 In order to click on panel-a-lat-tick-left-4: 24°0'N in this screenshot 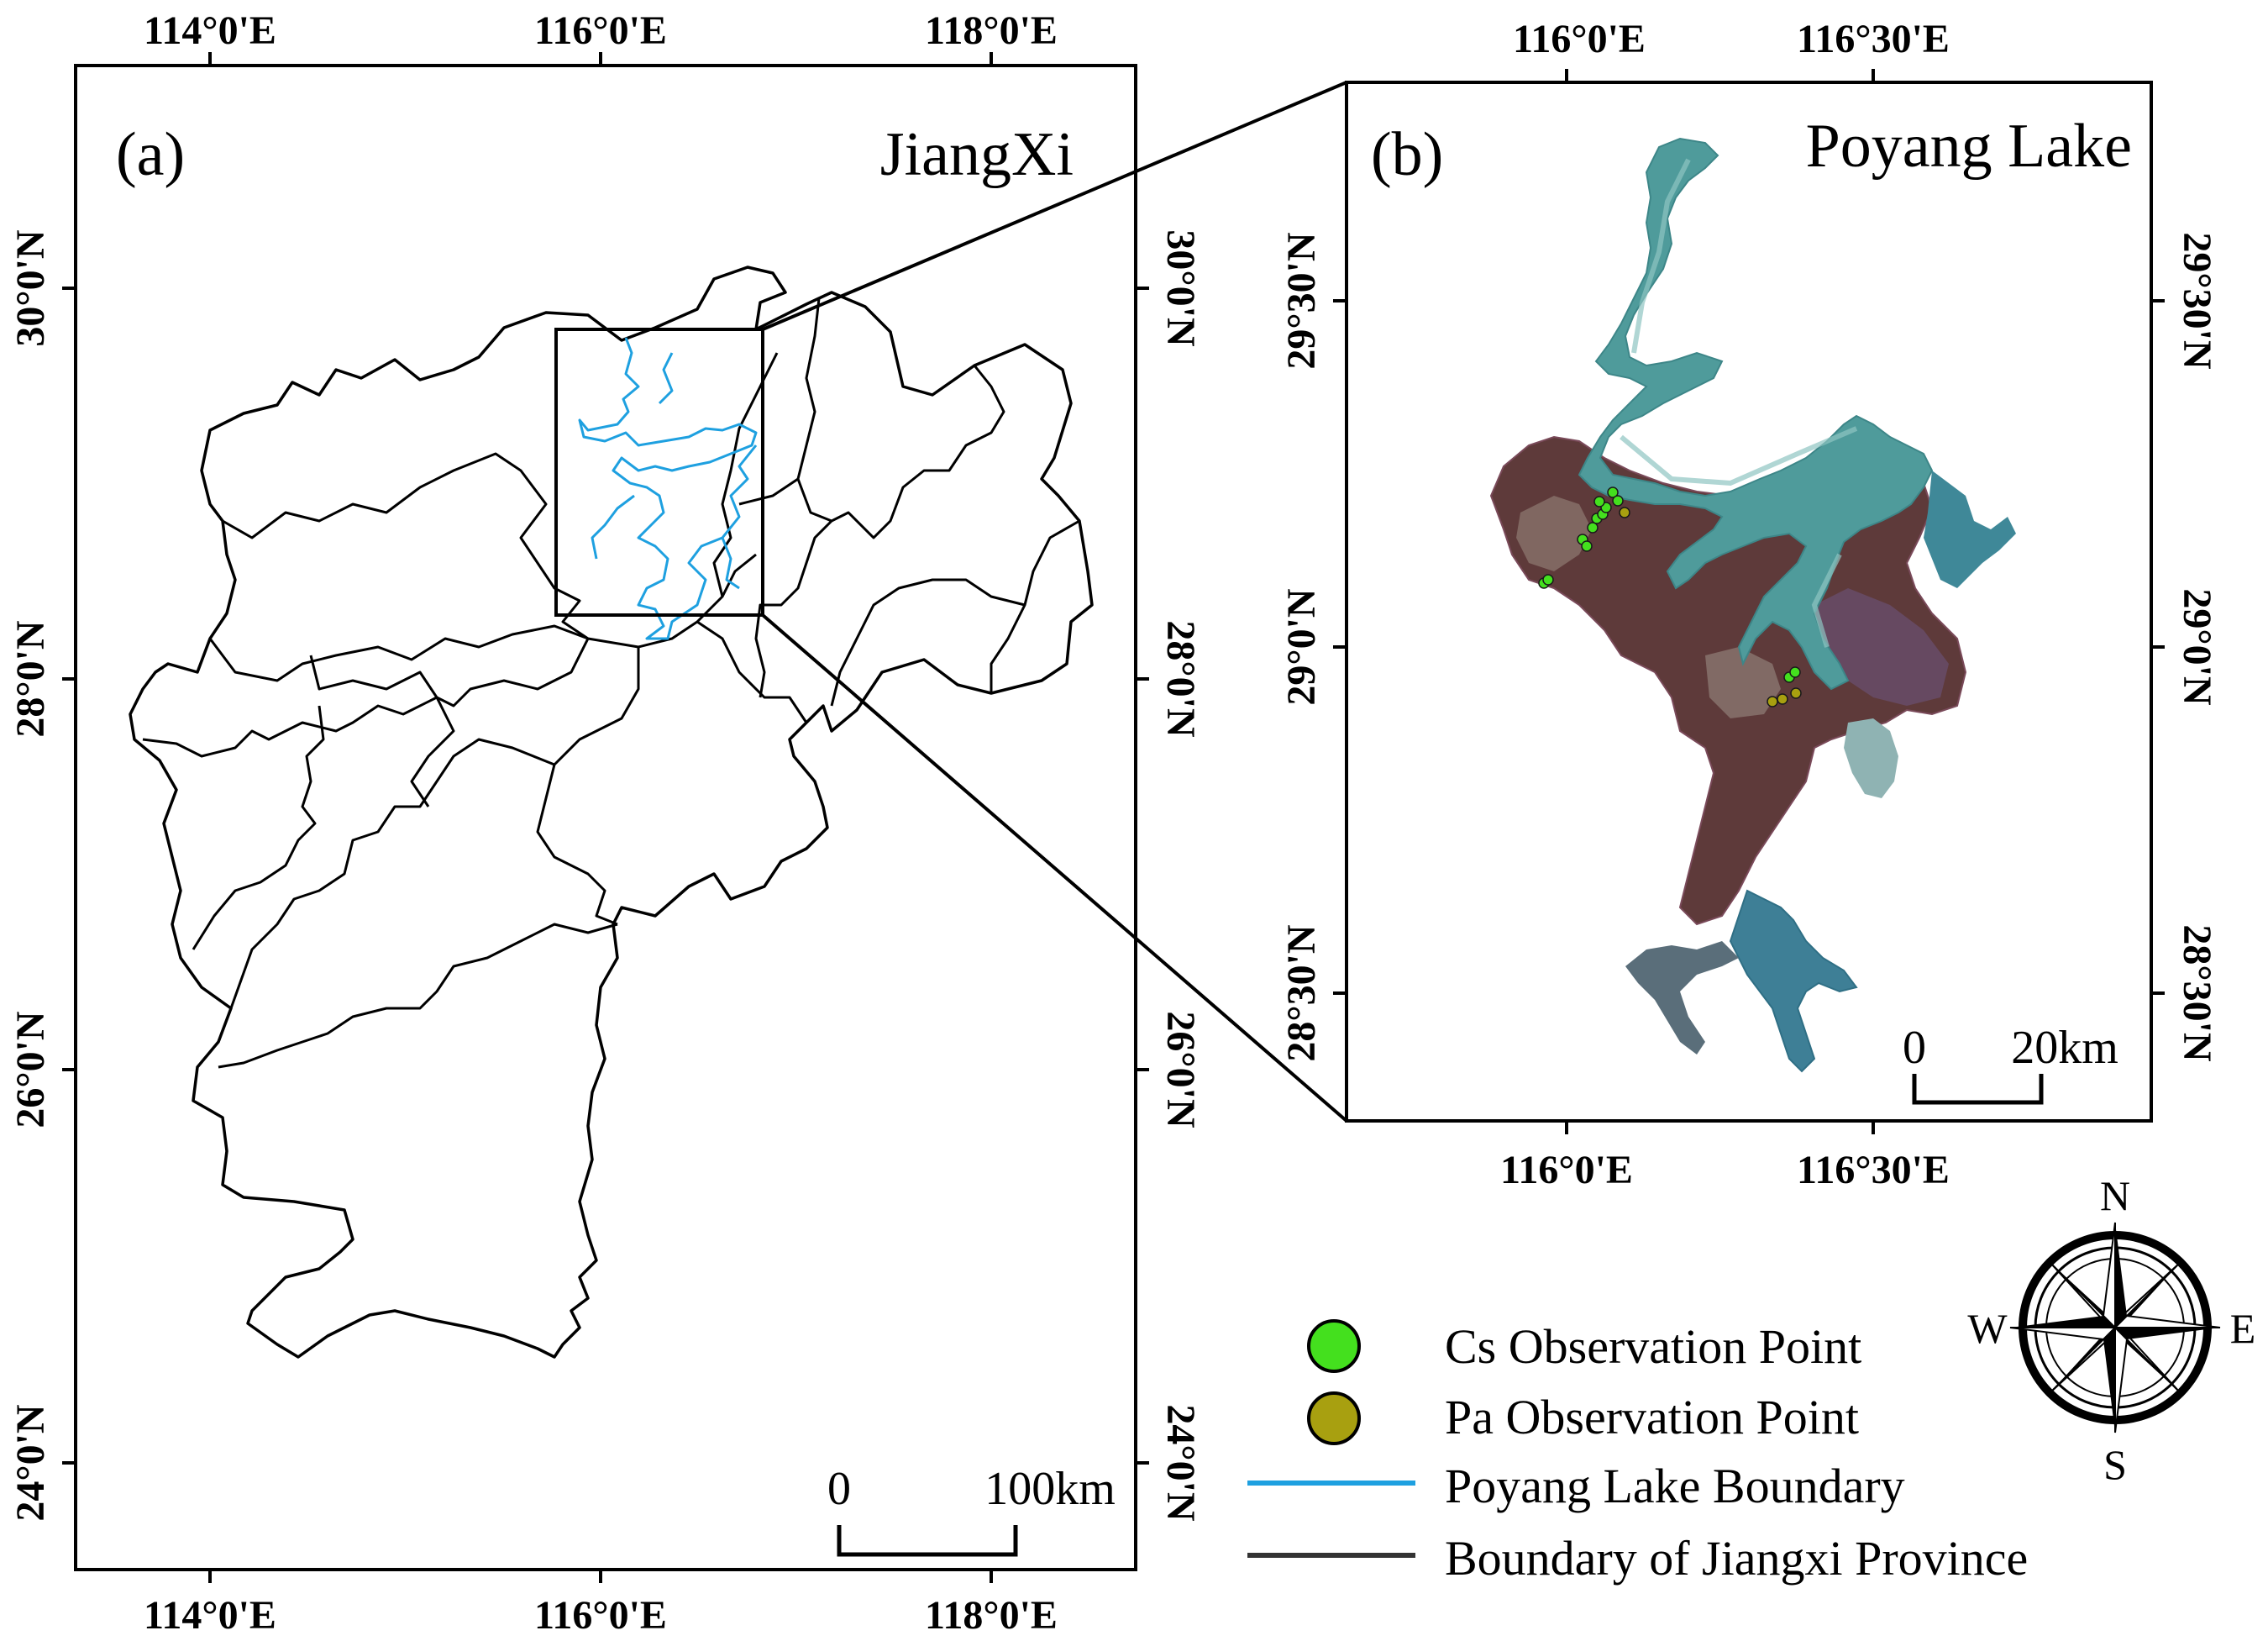, I will do `click(30, 1463)`.